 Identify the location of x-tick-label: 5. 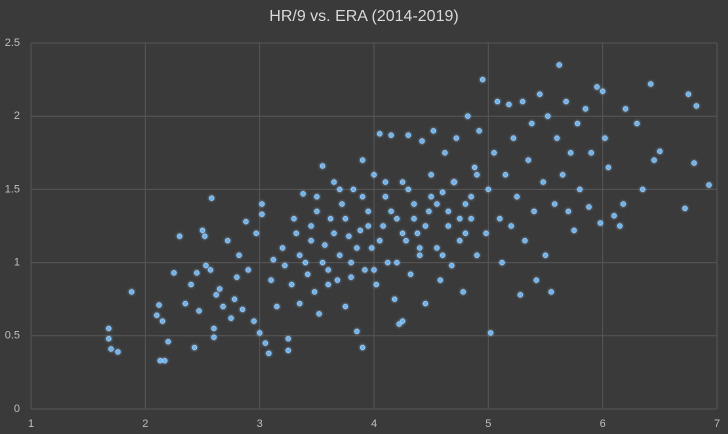
(488, 424).